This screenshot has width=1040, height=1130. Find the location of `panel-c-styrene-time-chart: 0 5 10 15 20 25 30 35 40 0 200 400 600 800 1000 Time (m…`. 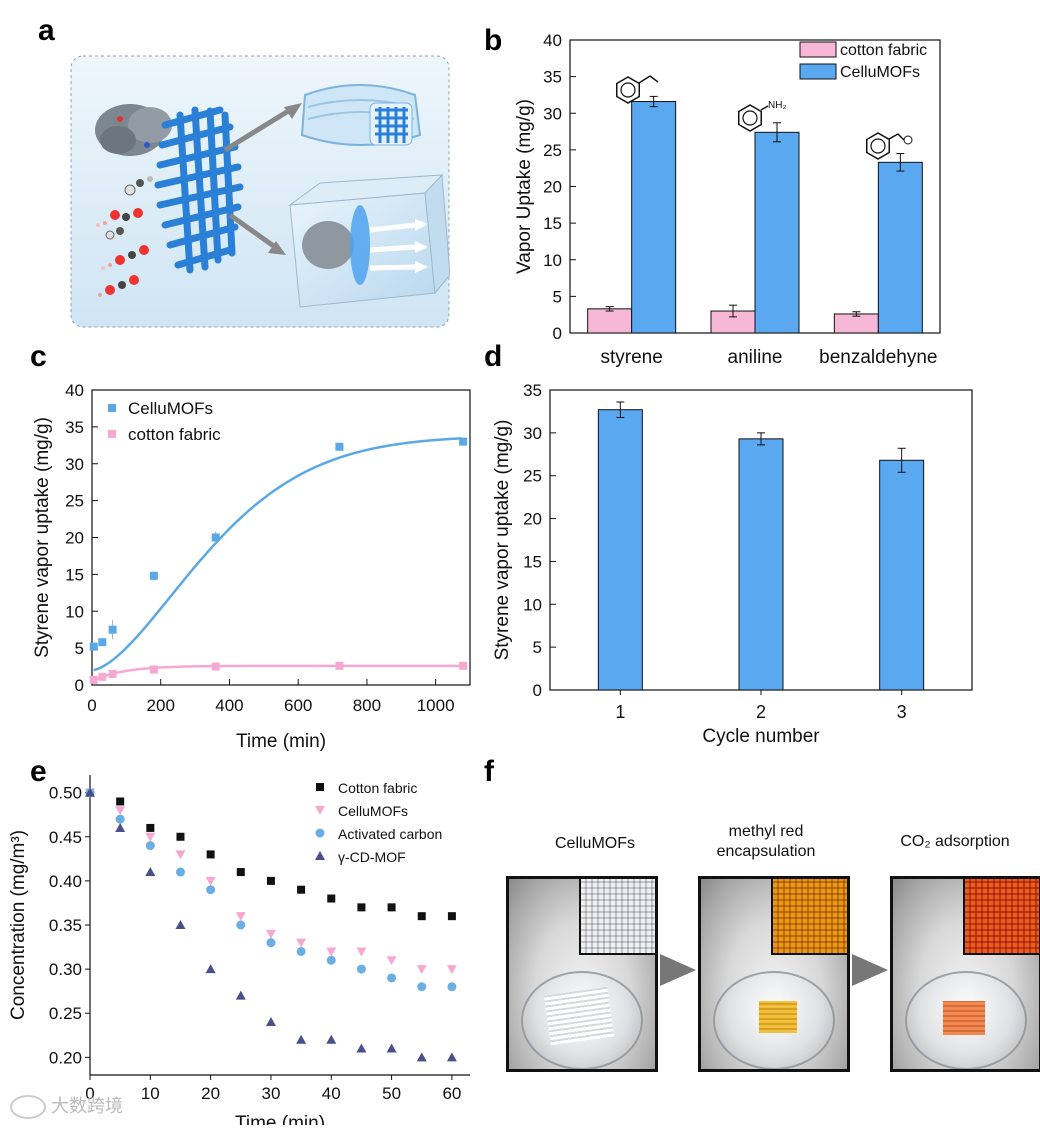

panel-c-styrene-time-chart: 0 5 10 15 20 25 30 35 40 0 200 400 600 800 1000 Time (m… is located at coordinates (255, 570).